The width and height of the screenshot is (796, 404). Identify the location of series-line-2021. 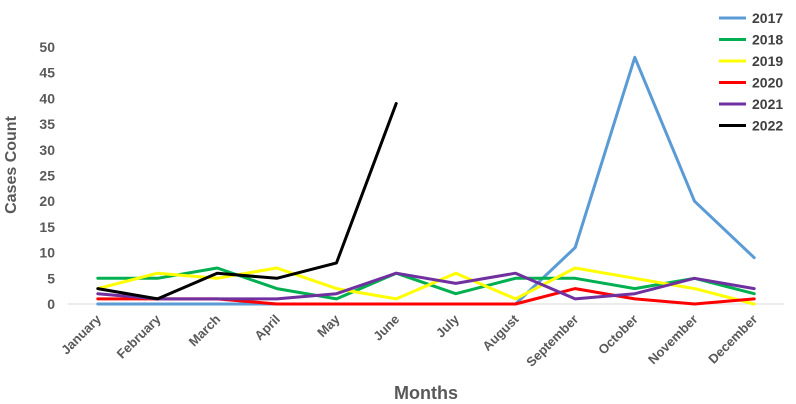
(426, 286).